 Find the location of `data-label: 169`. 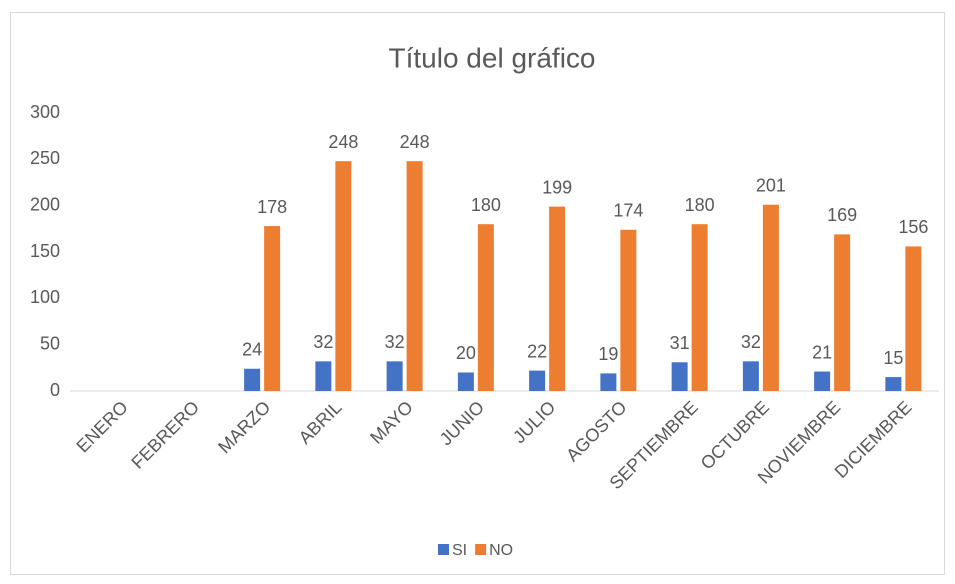

data-label: 169 is located at coordinates (842, 215).